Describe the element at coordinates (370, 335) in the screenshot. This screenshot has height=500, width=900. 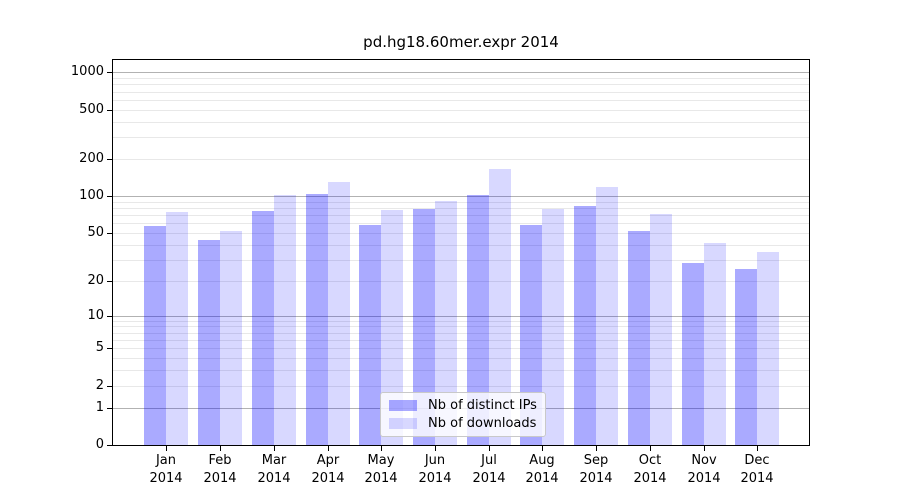
I see `bar-ips-may` at that location.